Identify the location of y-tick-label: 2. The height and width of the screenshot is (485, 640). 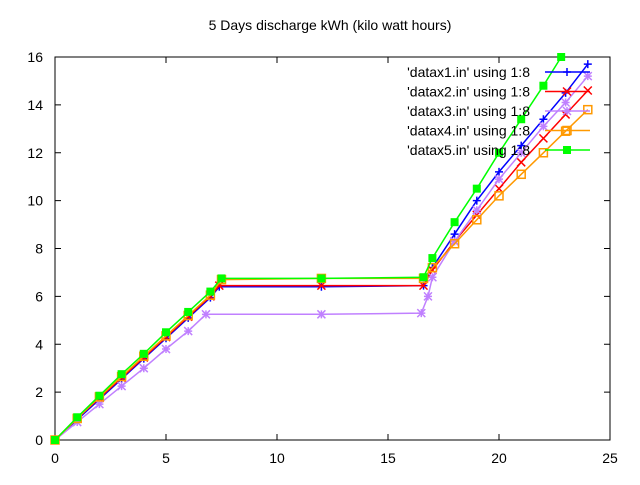
(39, 392).